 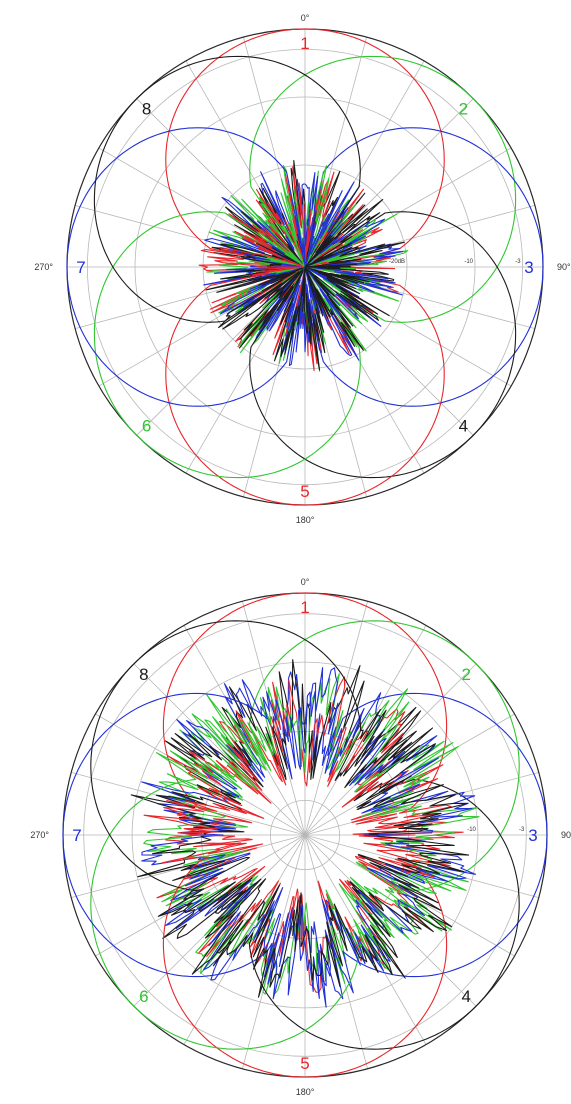 I want to click on radial-tick-label: -20dB, so click(x=397, y=262).